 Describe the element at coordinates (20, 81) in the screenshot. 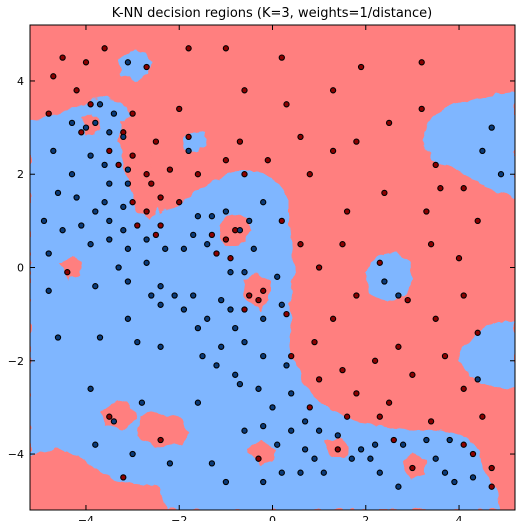

I see `y-tick-label-4: 4` at that location.